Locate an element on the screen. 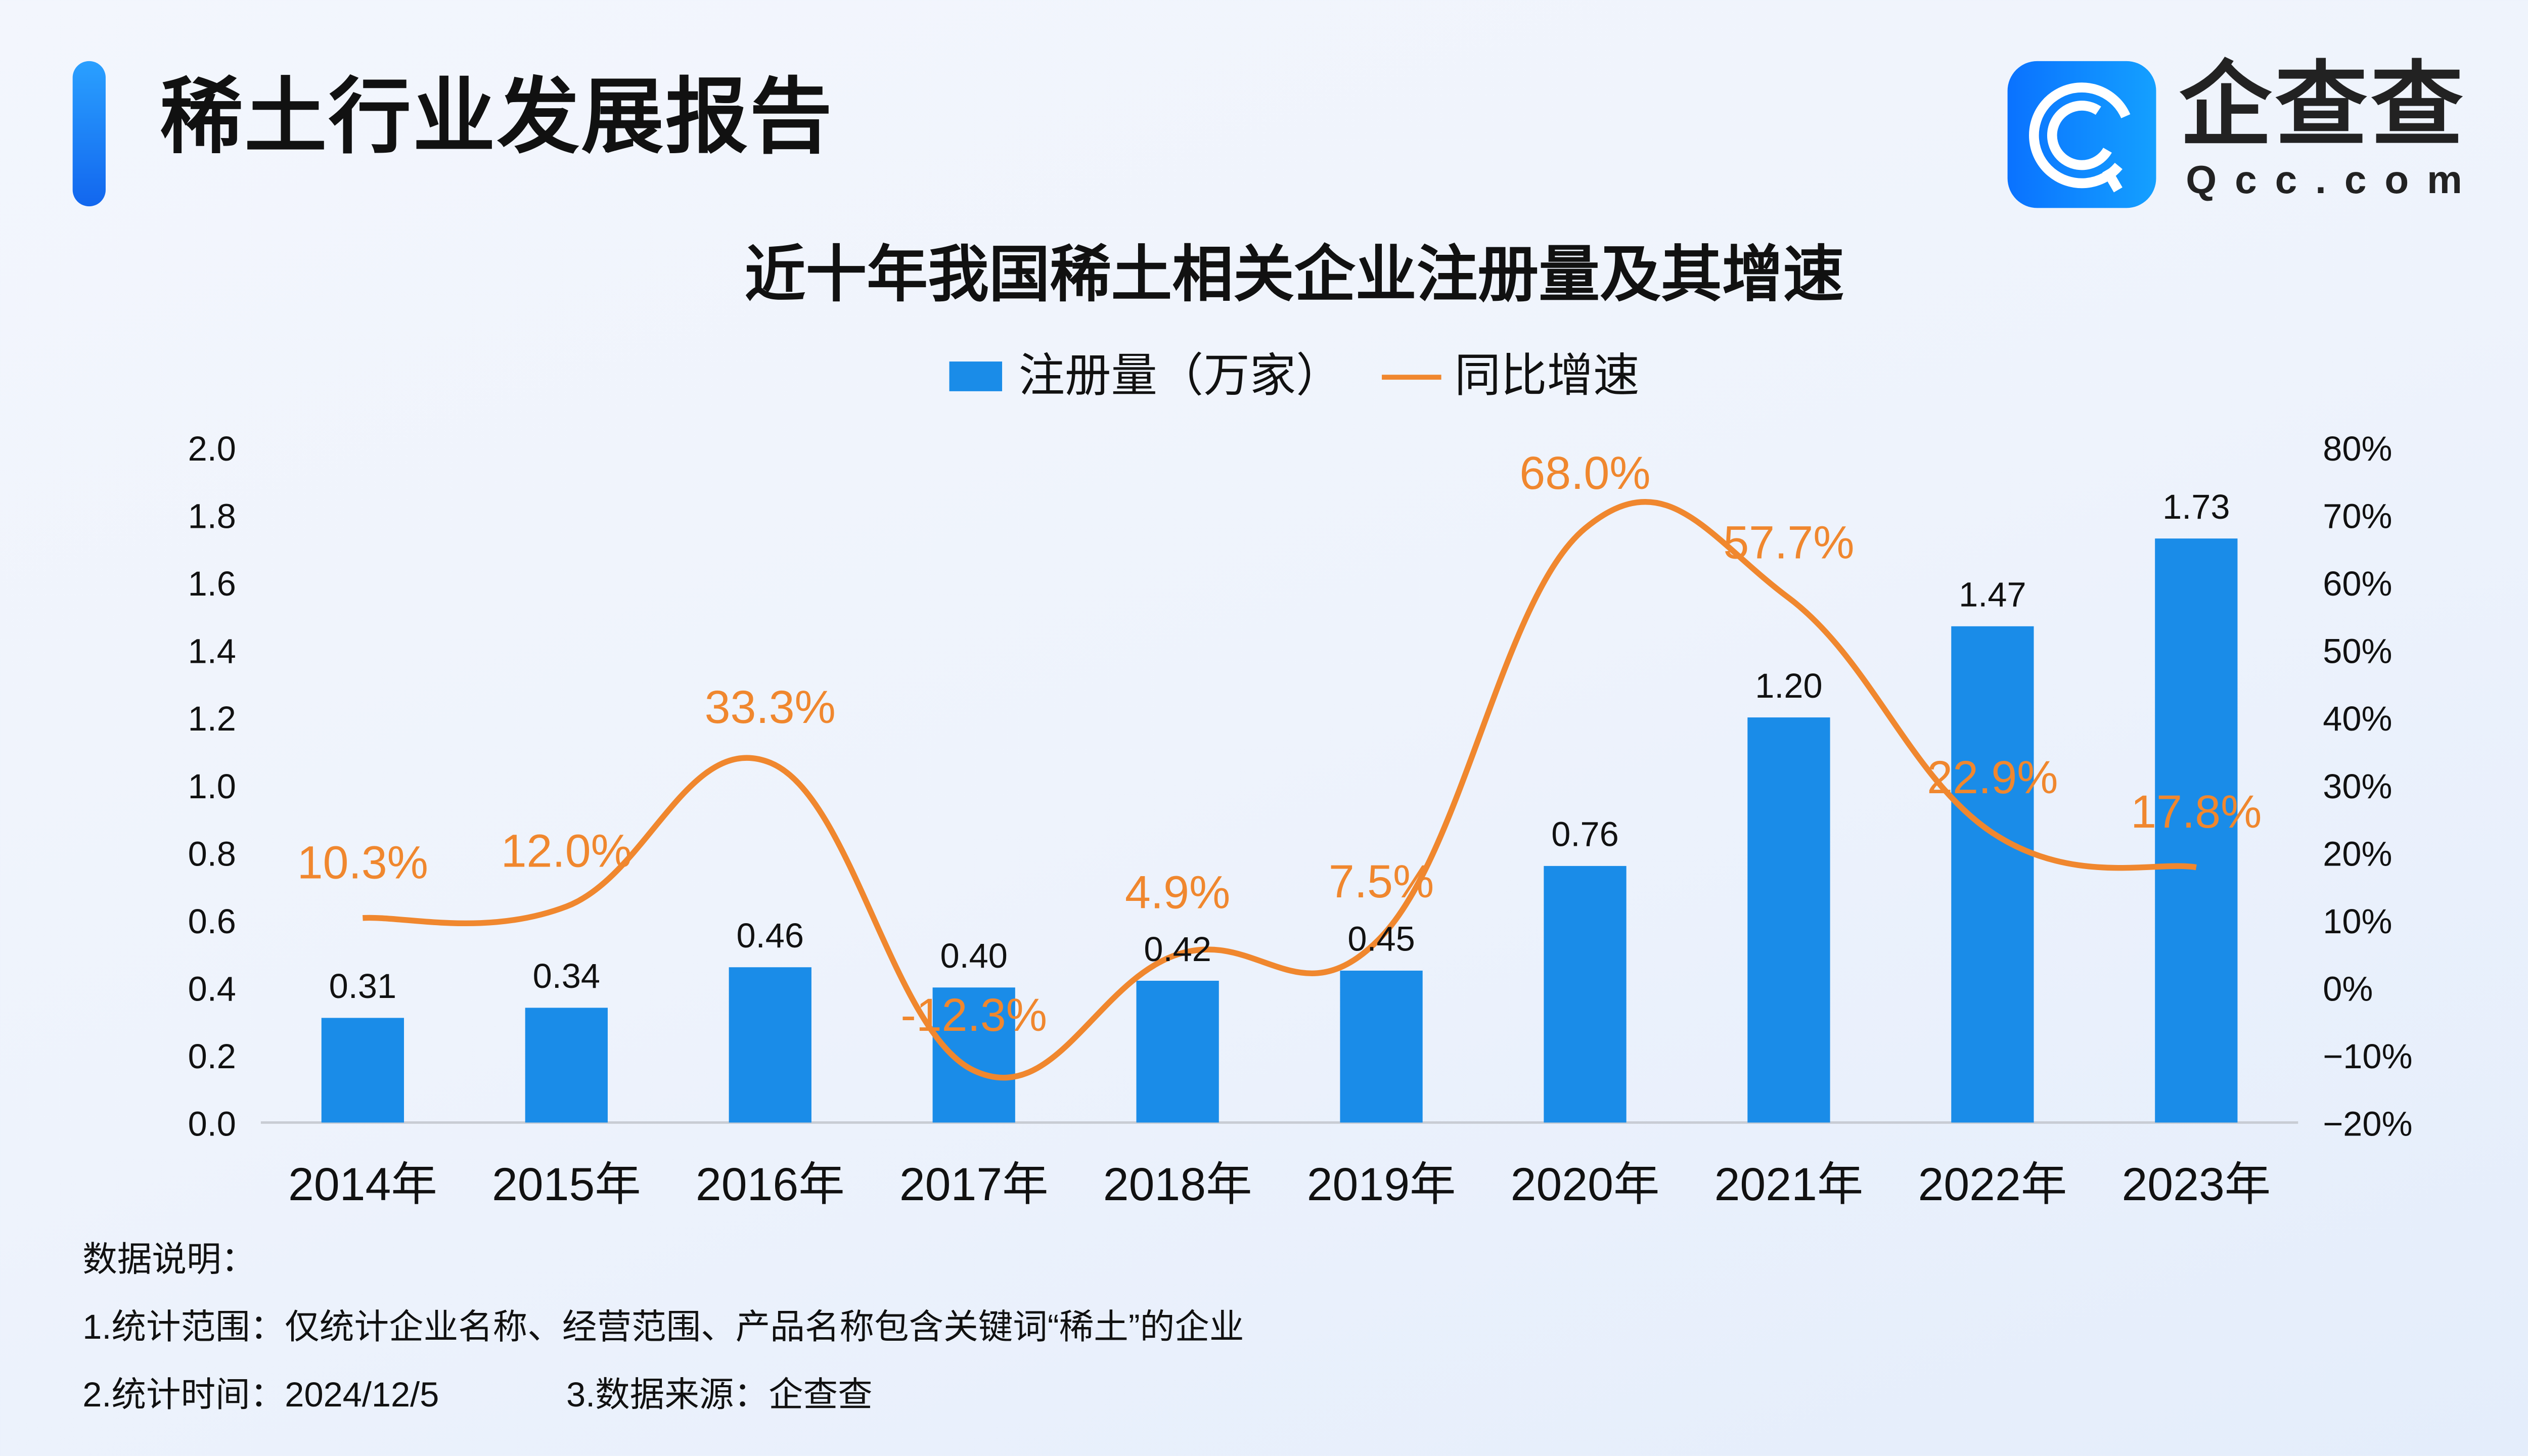 Image resolution: width=2528 pixels, height=1456 pixels. bar-value-label: 0.42 is located at coordinates (1177, 949).